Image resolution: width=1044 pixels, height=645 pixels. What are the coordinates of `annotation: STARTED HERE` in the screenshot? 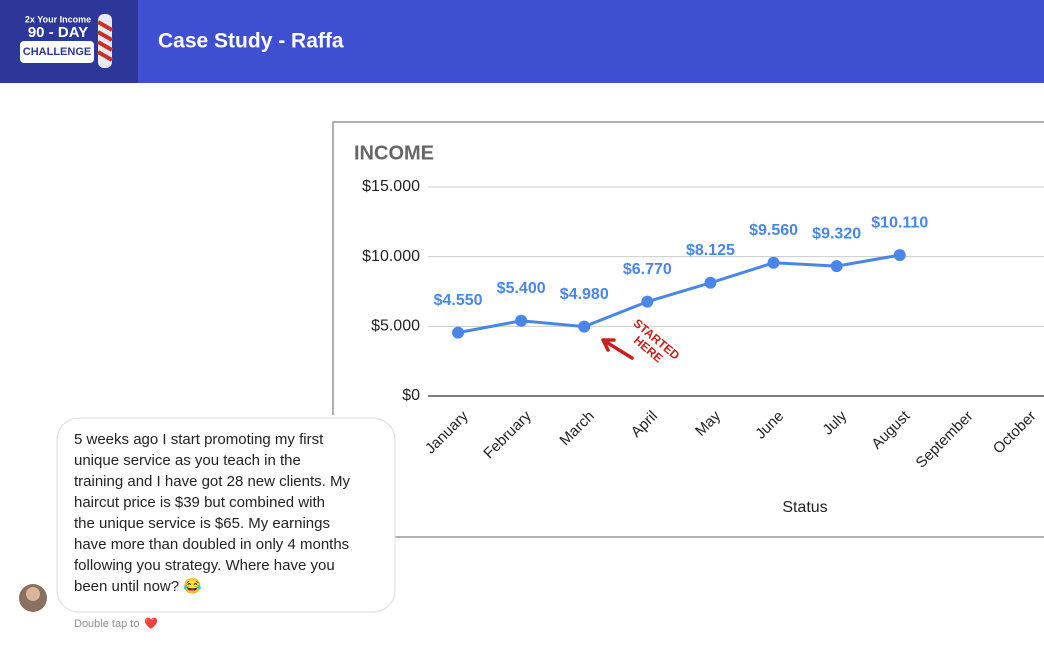 It's located at (657, 340).